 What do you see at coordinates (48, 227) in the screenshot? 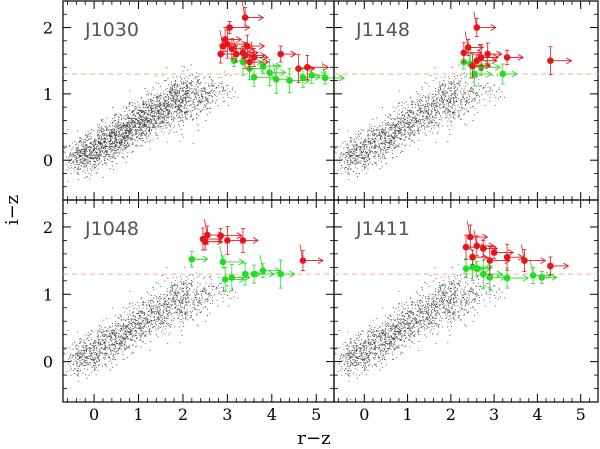
I see `y-tick-label: 2` at bounding box center [48, 227].